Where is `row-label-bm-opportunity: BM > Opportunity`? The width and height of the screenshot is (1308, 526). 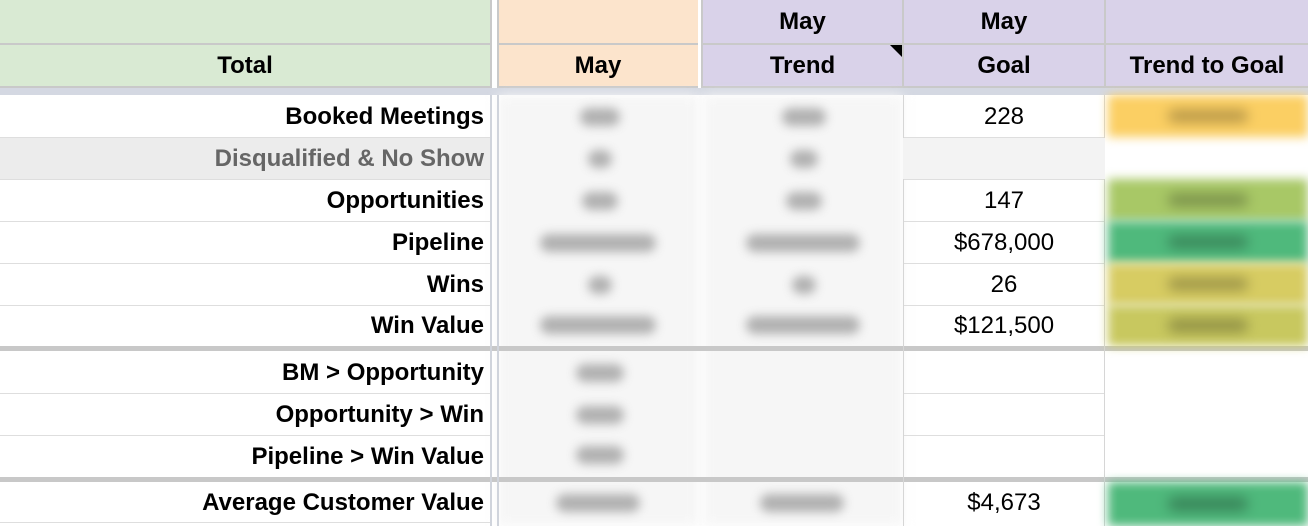 row-label-bm-opportunity: BM > Opportunity is located at coordinates (383, 372).